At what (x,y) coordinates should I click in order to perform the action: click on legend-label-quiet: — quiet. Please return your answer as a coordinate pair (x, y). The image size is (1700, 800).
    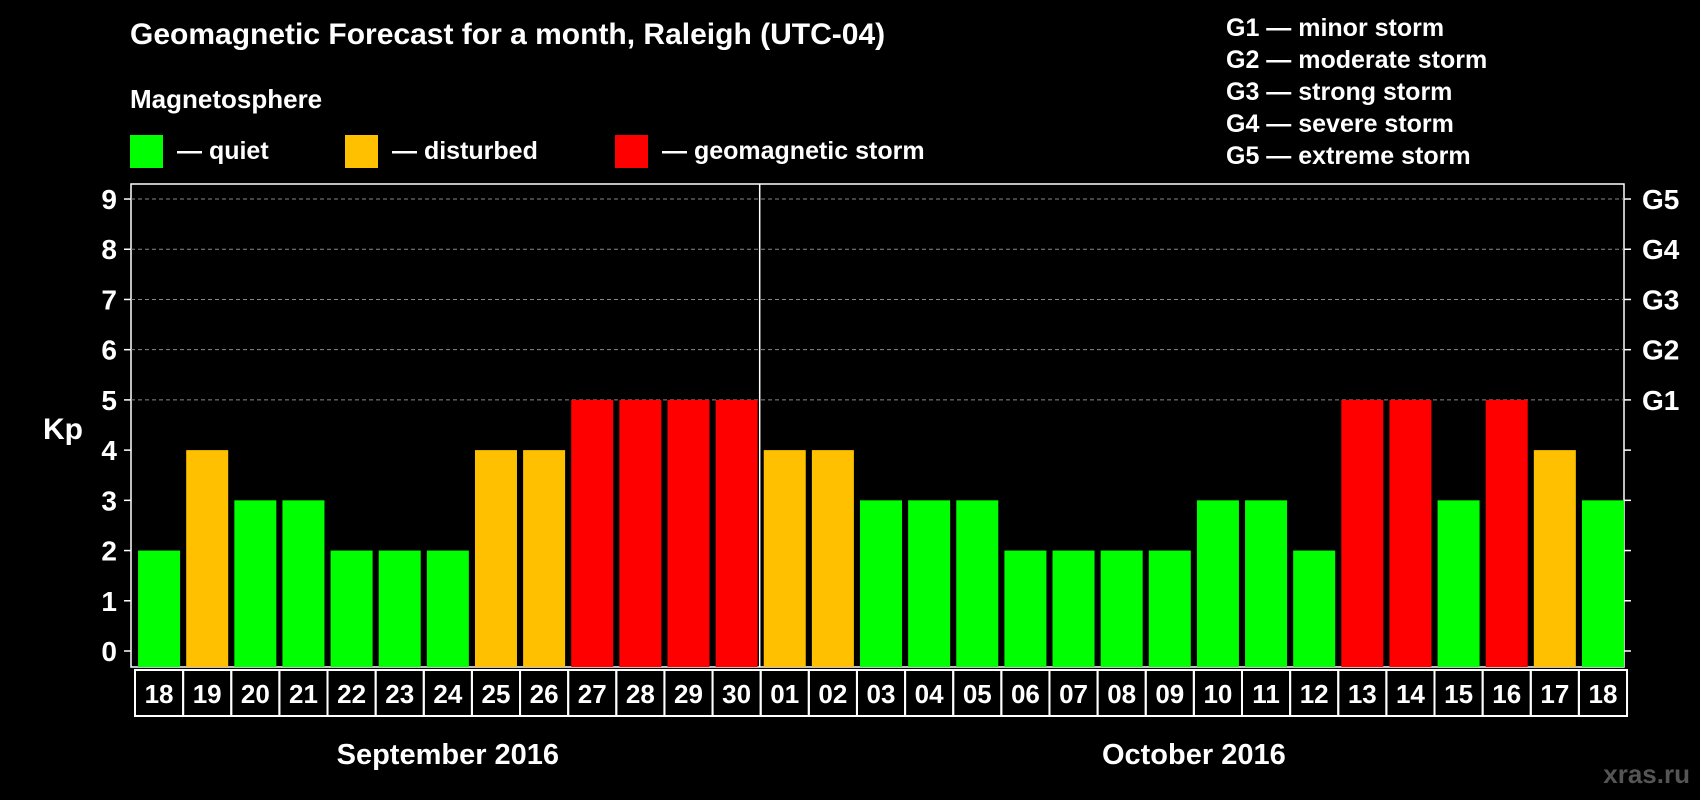
    Looking at the image, I should click on (223, 150).